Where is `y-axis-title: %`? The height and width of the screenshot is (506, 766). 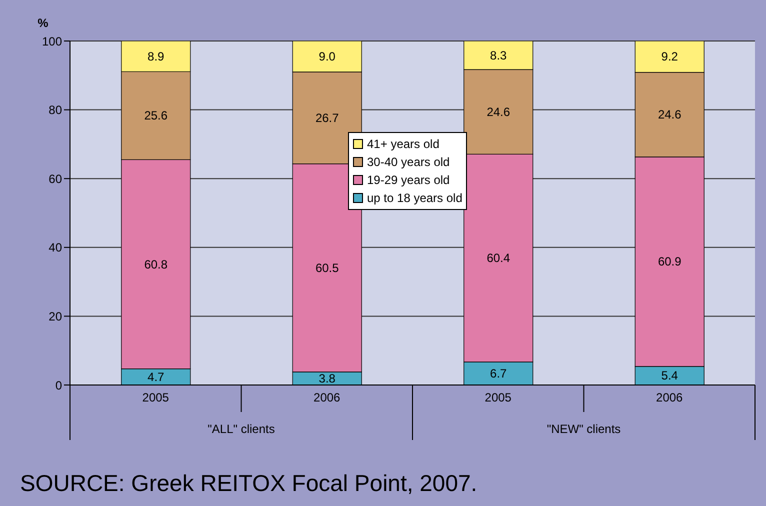 y-axis-title: % is located at coordinates (43, 23).